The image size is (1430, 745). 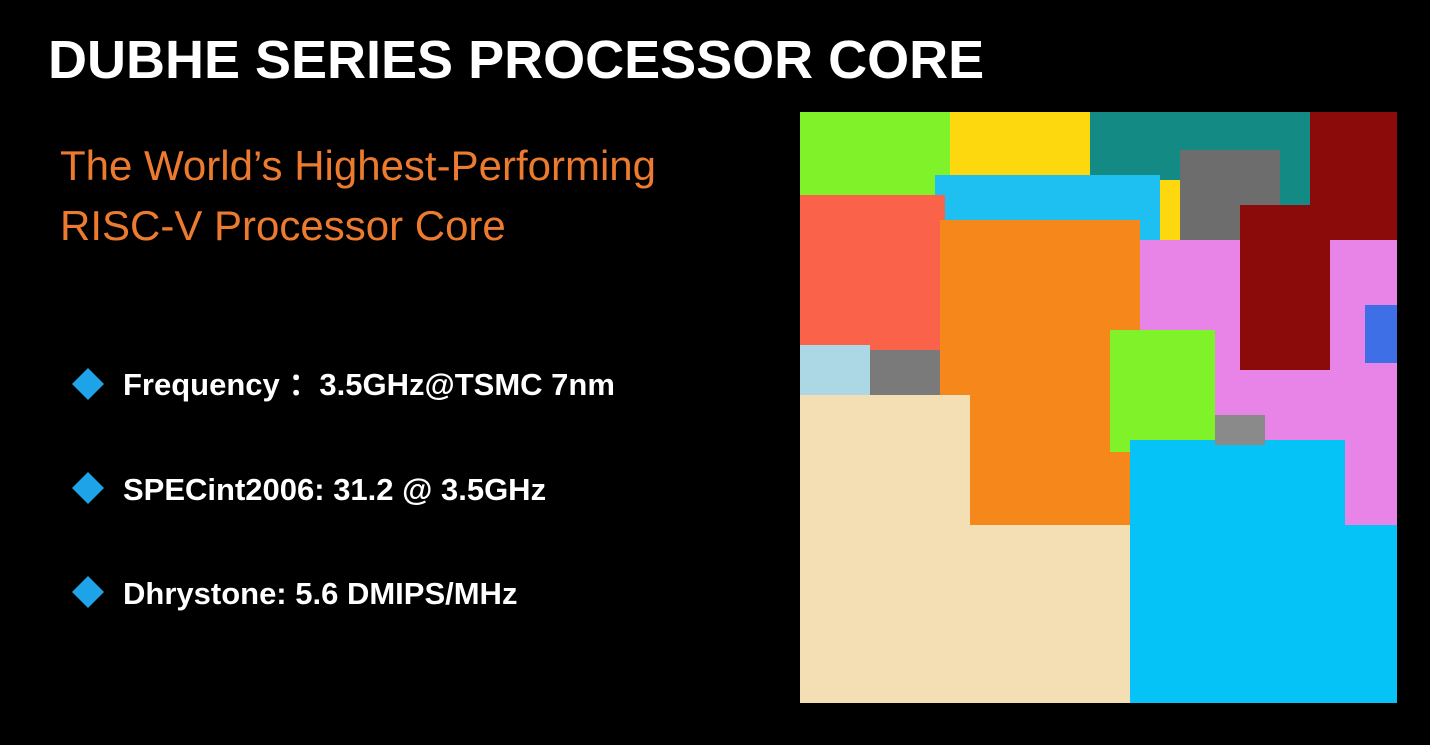 What do you see at coordinates (369, 384) in the screenshot?
I see `bullet-text: Frequency ：3.5GHz@TSMC 7nm` at bounding box center [369, 384].